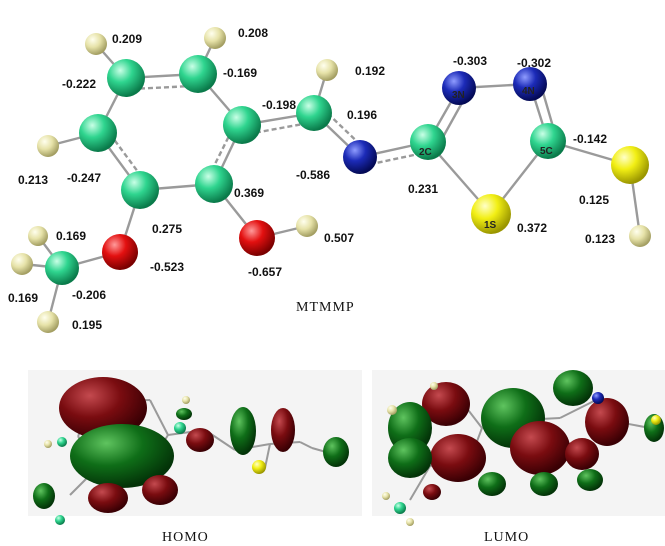  I want to click on lumo-panel: LUMO, so click(518, 457).